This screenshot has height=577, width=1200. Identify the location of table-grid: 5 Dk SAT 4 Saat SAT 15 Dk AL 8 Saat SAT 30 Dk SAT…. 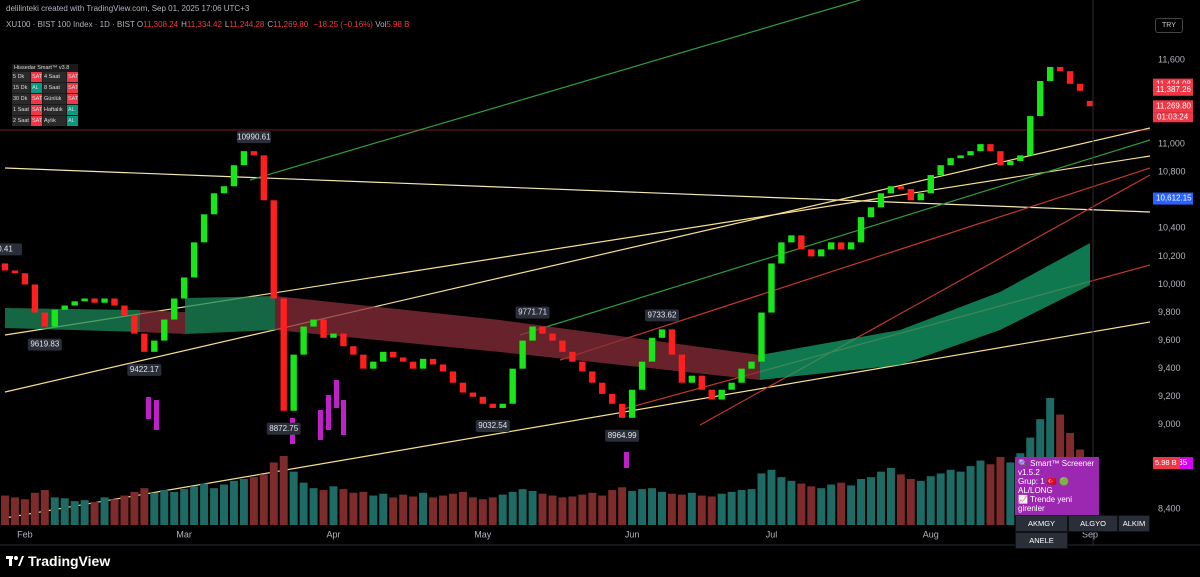
(45, 99).